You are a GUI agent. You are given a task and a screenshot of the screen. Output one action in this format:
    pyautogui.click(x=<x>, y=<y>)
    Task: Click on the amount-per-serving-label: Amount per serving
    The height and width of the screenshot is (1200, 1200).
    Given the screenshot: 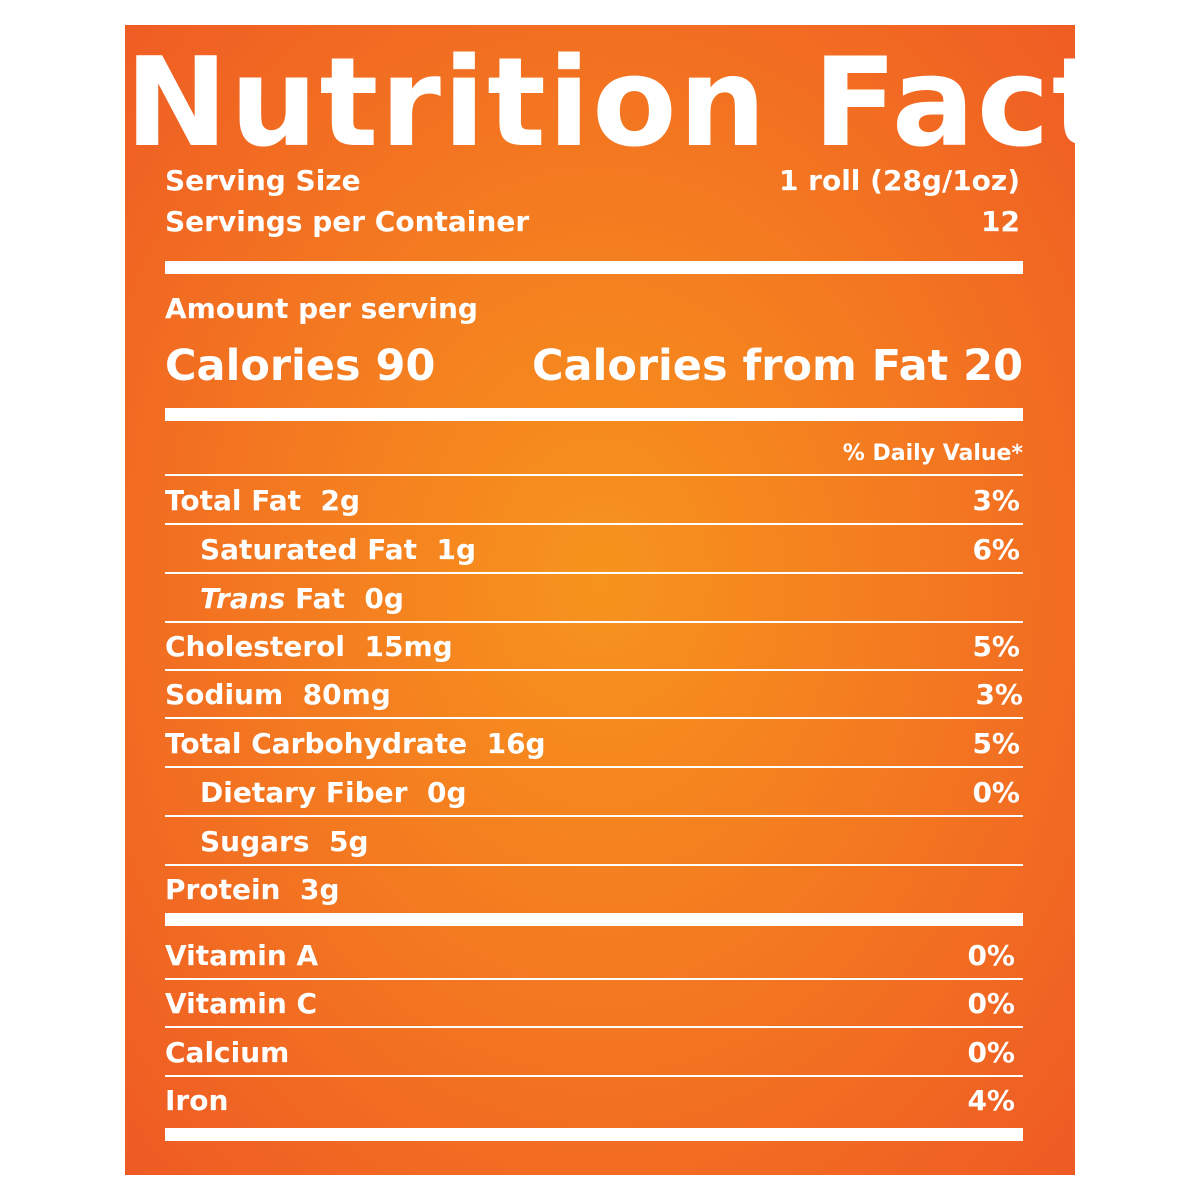 What is the action you would take?
    pyautogui.click(x=321, y=308)
    